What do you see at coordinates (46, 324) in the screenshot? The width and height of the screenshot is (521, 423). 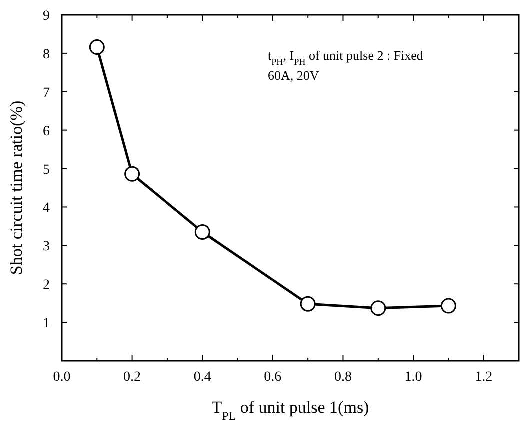 I see `y-tick-label: 1` at bounding box center [46, 324].